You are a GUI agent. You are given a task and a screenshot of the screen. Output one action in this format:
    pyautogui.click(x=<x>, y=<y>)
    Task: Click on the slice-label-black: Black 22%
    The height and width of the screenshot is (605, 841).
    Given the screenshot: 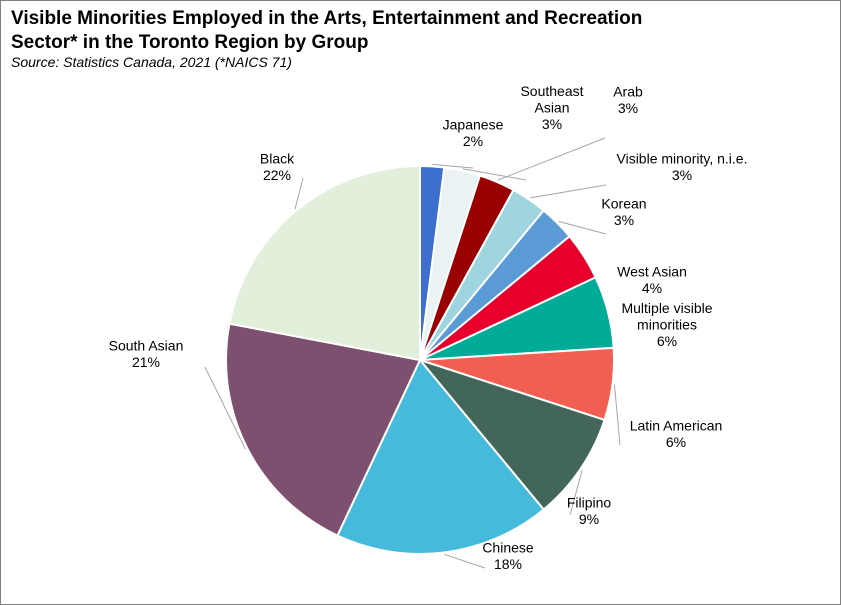 What is the action you would take?
    pyautogui.click(x=277, y=167)
    